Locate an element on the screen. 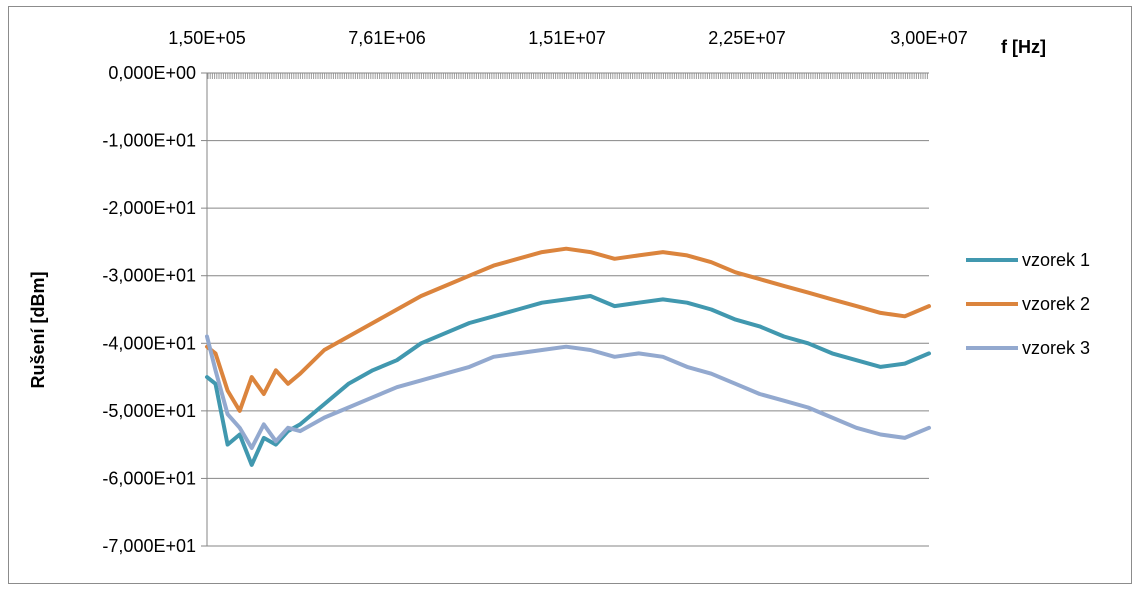 Image resolution: width=1140 pixels, height=590 pixels. x-axis-title: f [Hz] is located at coordinates (1023, 47).